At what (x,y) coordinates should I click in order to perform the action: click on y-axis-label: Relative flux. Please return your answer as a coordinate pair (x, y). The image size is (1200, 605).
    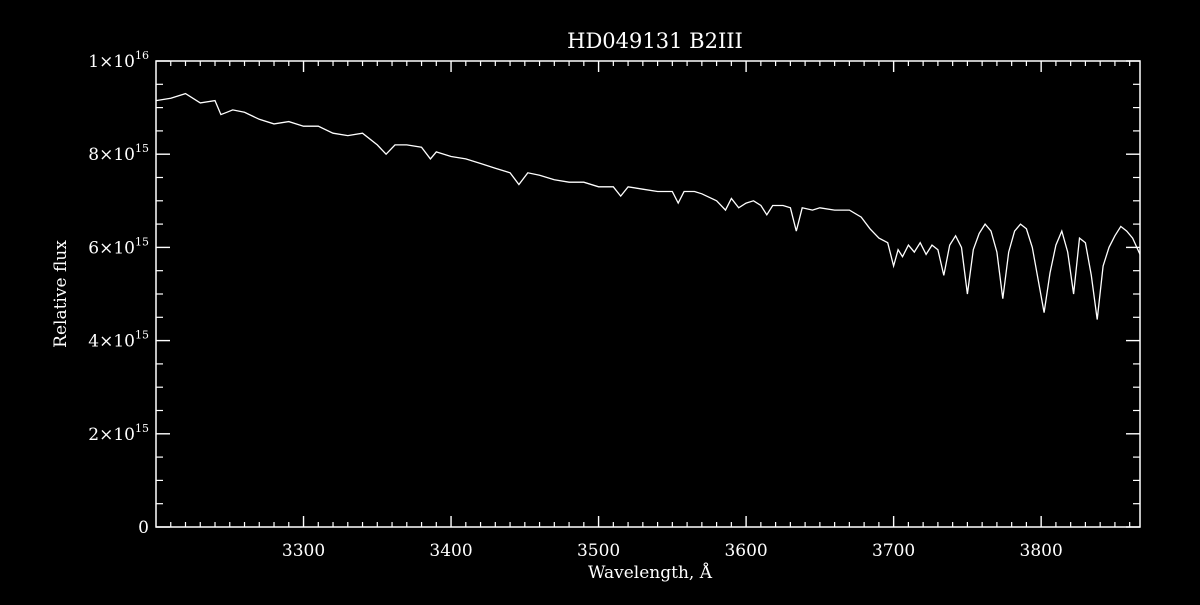
    Looking at the image, I should click on (61, 294).